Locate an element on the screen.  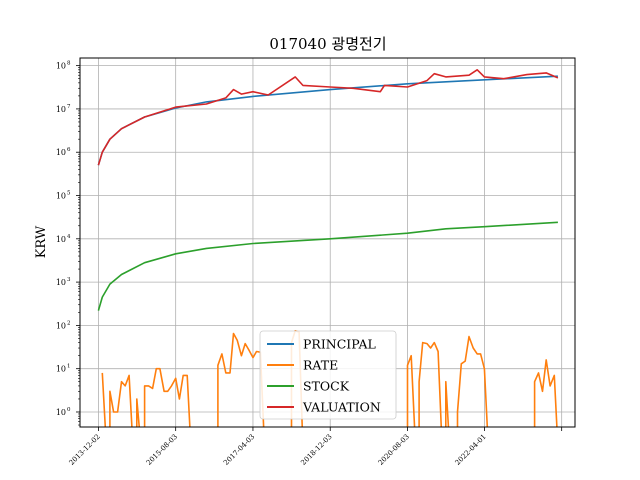
y-tick-exponent: 0 is located at coordinates (69, 410).